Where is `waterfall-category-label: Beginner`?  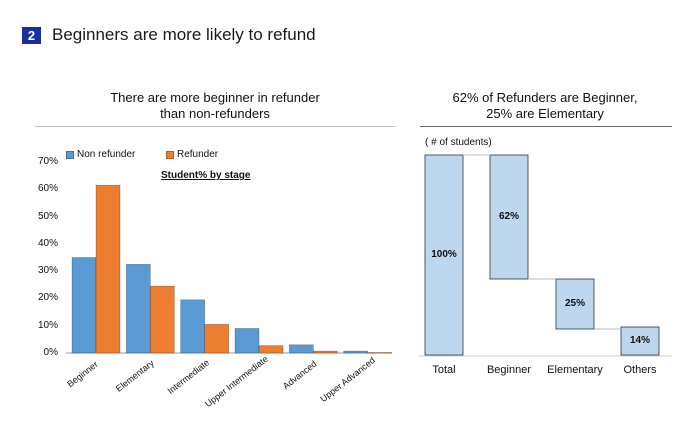 waterfall-category-label: Beginner is located at coordinates (509, 370).